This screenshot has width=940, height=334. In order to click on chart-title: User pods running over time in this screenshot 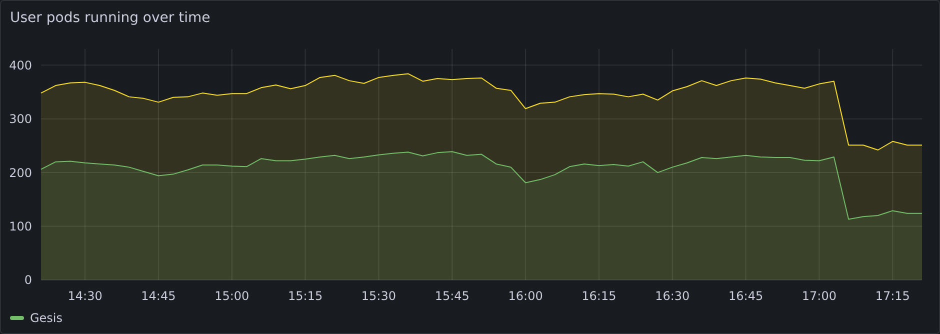, I will do `click(110, 18)`.